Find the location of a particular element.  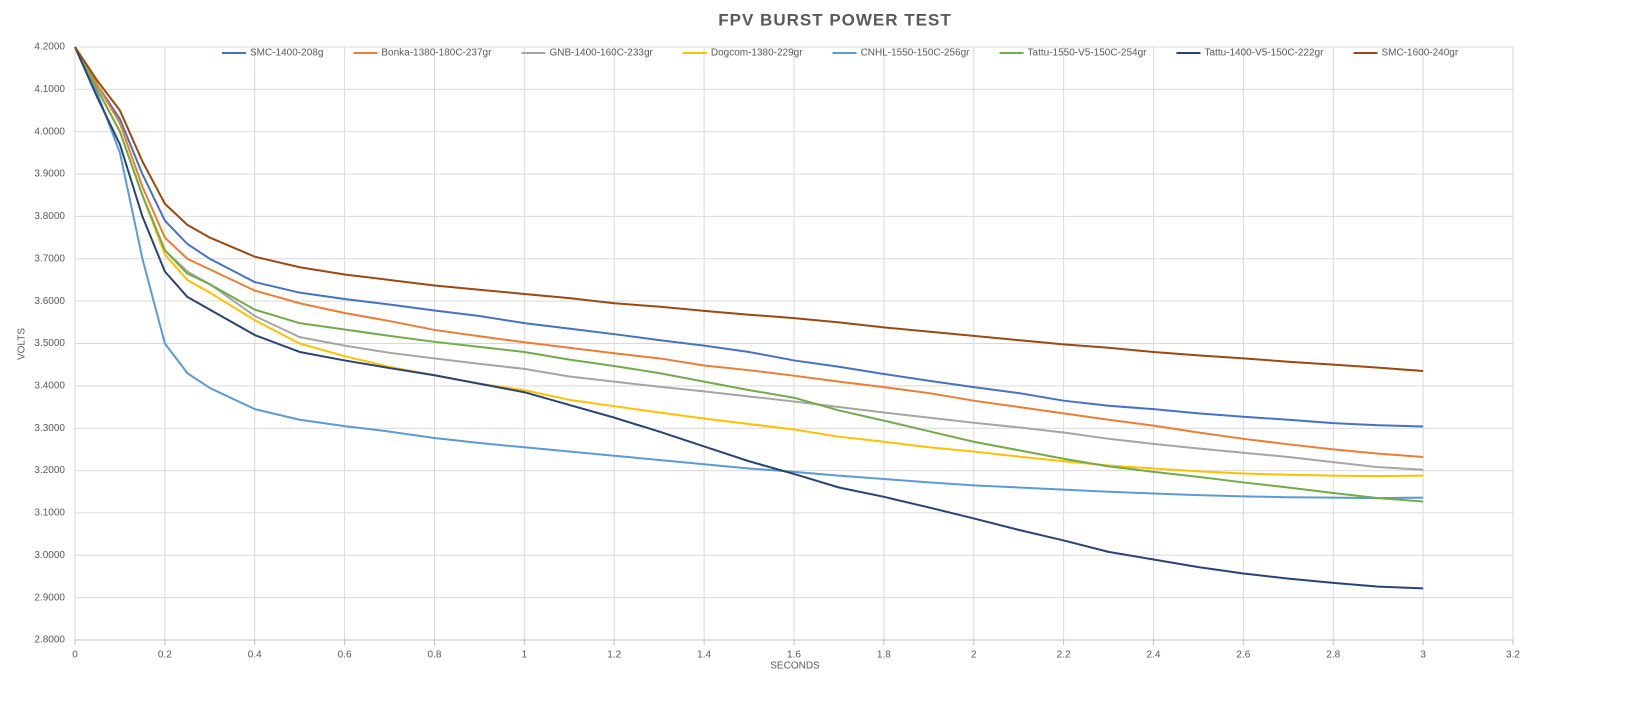

legend-label: GNB-1400-160C-233gr is located at coordinates (601, 53).